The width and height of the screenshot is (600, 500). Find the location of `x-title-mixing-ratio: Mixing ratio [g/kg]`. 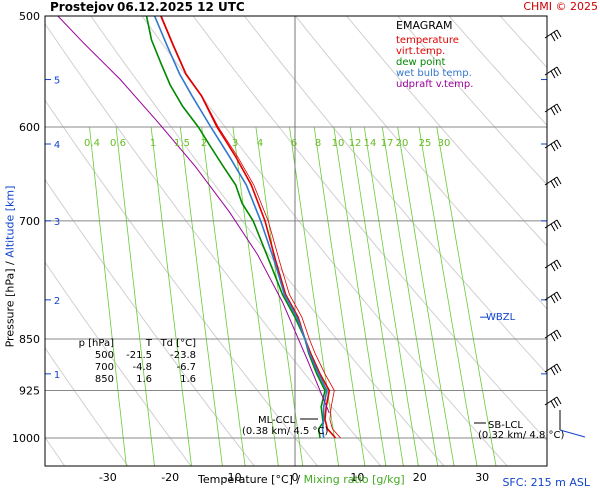

x-title-mixing-ratio: Mixing ratio [g/kg] is located at coordinates (354, 479).